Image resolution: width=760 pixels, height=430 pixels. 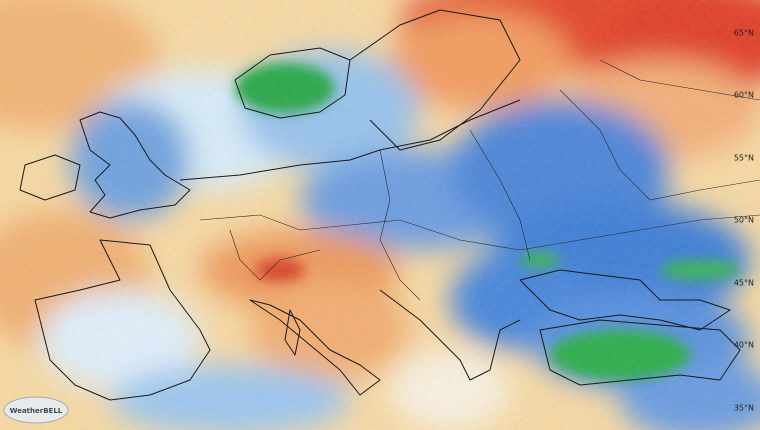 What do you see at coordinates (744, 345) in the screenshot?
I see `latitude-label: 40°N` at bounding box center [744, 345].